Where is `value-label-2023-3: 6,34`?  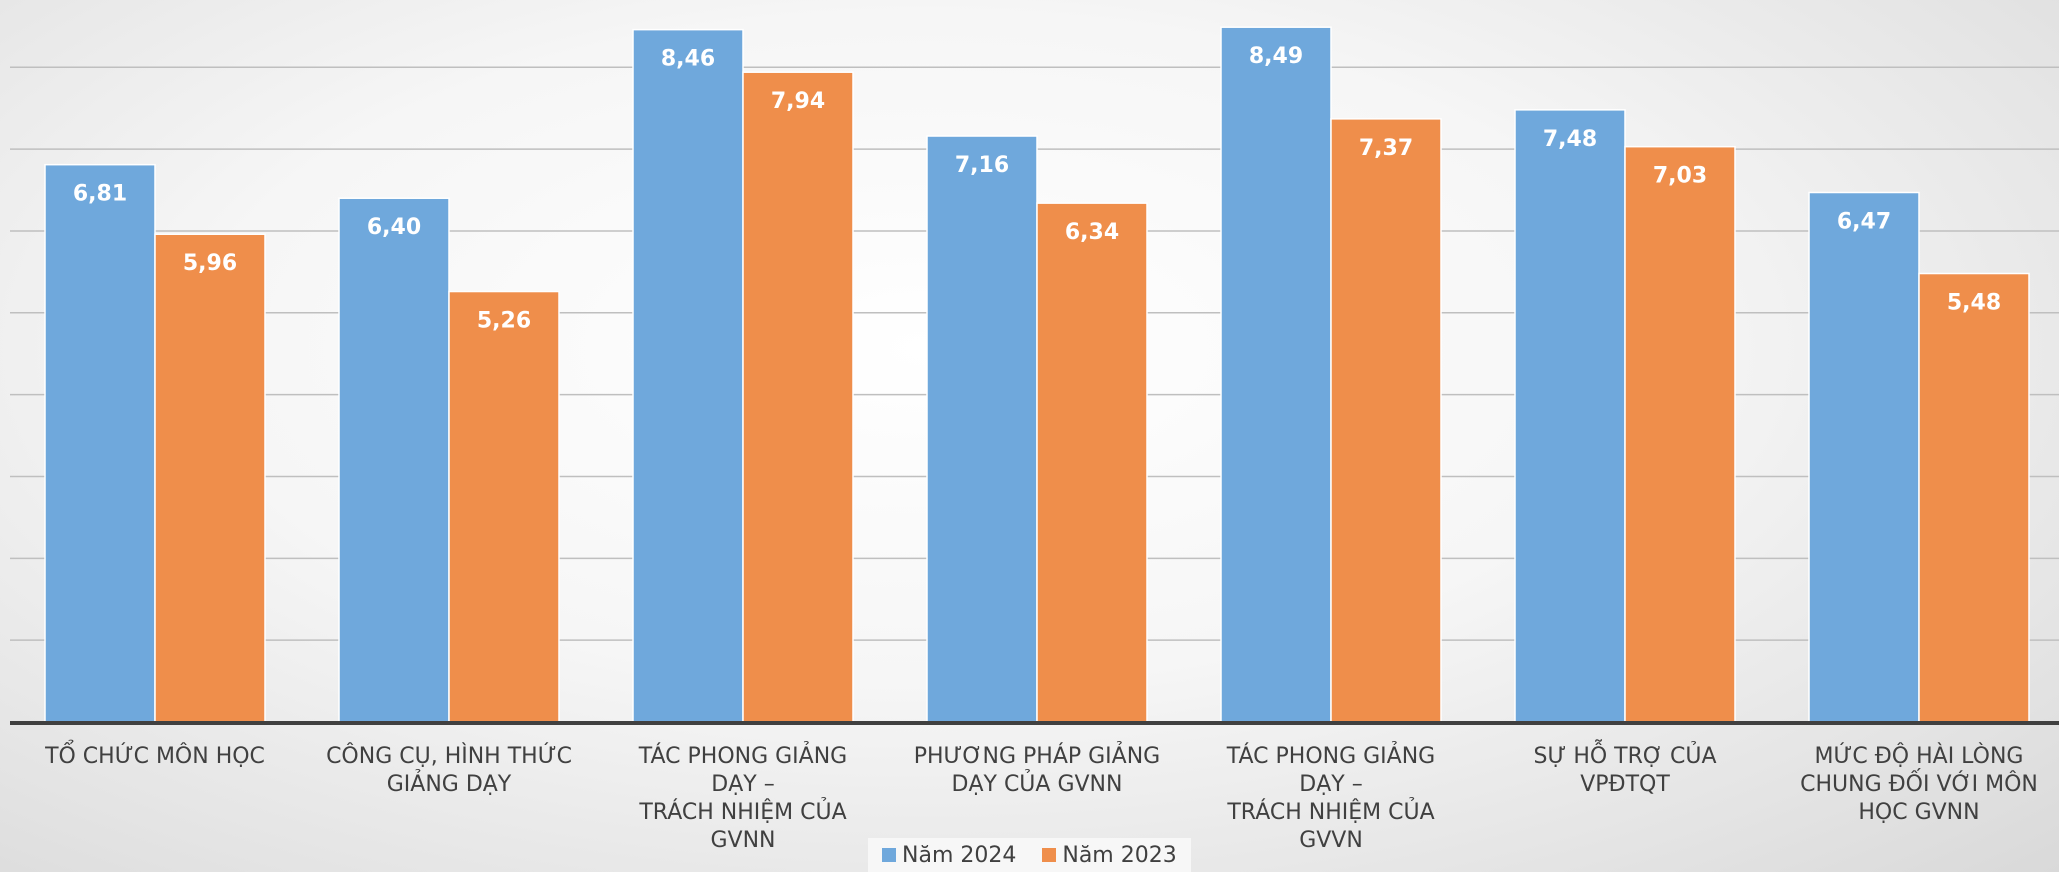 value-label-2023-3: 6,34 is located at coordinates (1092, 232).